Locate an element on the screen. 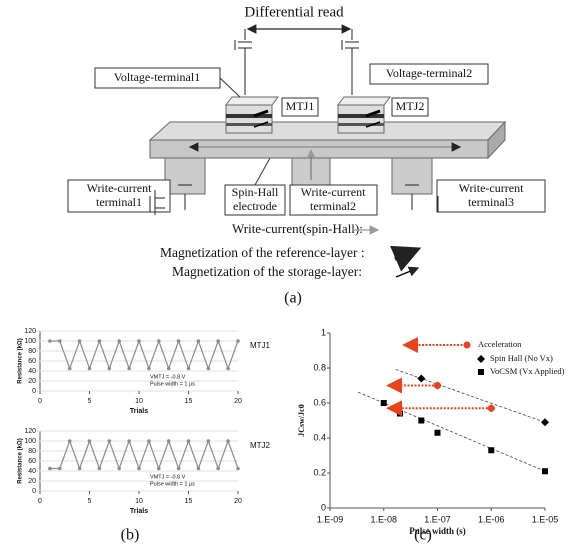  x-tick-label: 15 is located at coordinates (189, 501).